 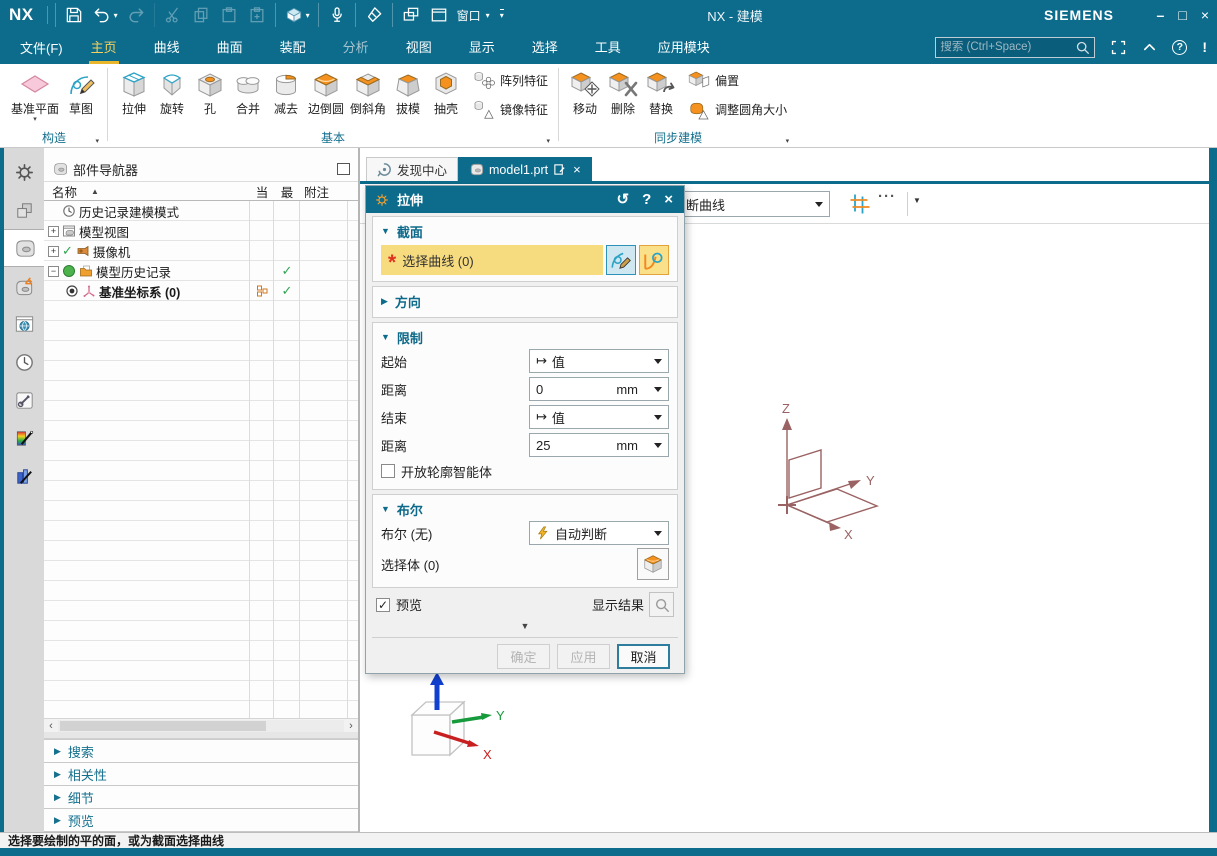 What do you see at coordinates (859, 204) in the screenshot?
I see `stop-at-intersection-button` at bounding box center [859, 204].